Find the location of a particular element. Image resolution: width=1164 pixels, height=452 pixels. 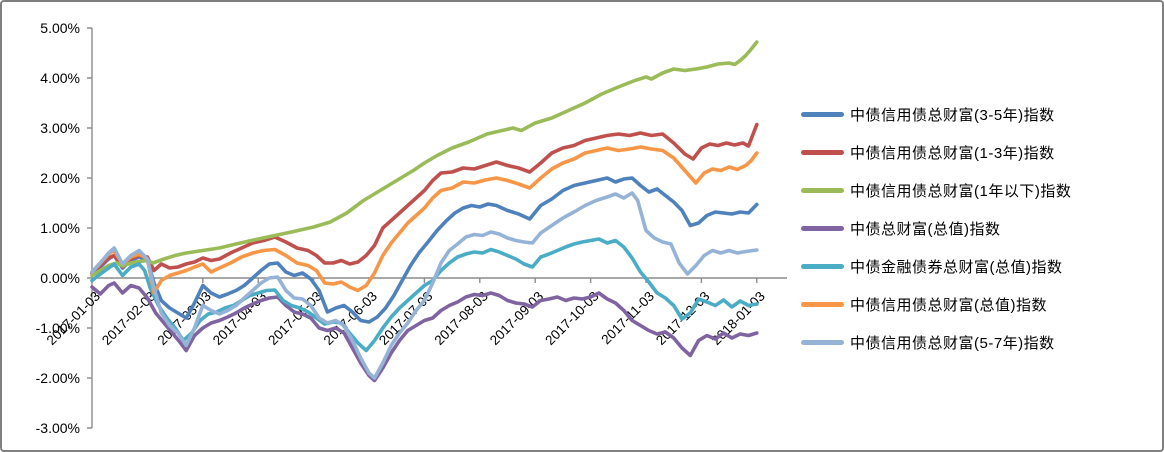

y-tick-label: 2.00% is located at coordinates (60, 178).